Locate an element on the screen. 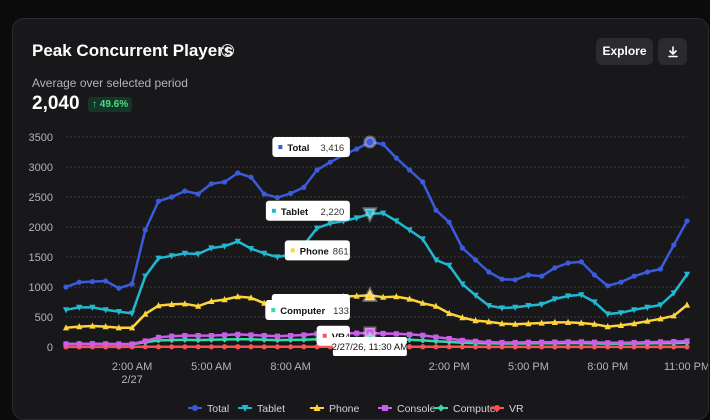  hover-point-total is located at coordinates (370, 142).